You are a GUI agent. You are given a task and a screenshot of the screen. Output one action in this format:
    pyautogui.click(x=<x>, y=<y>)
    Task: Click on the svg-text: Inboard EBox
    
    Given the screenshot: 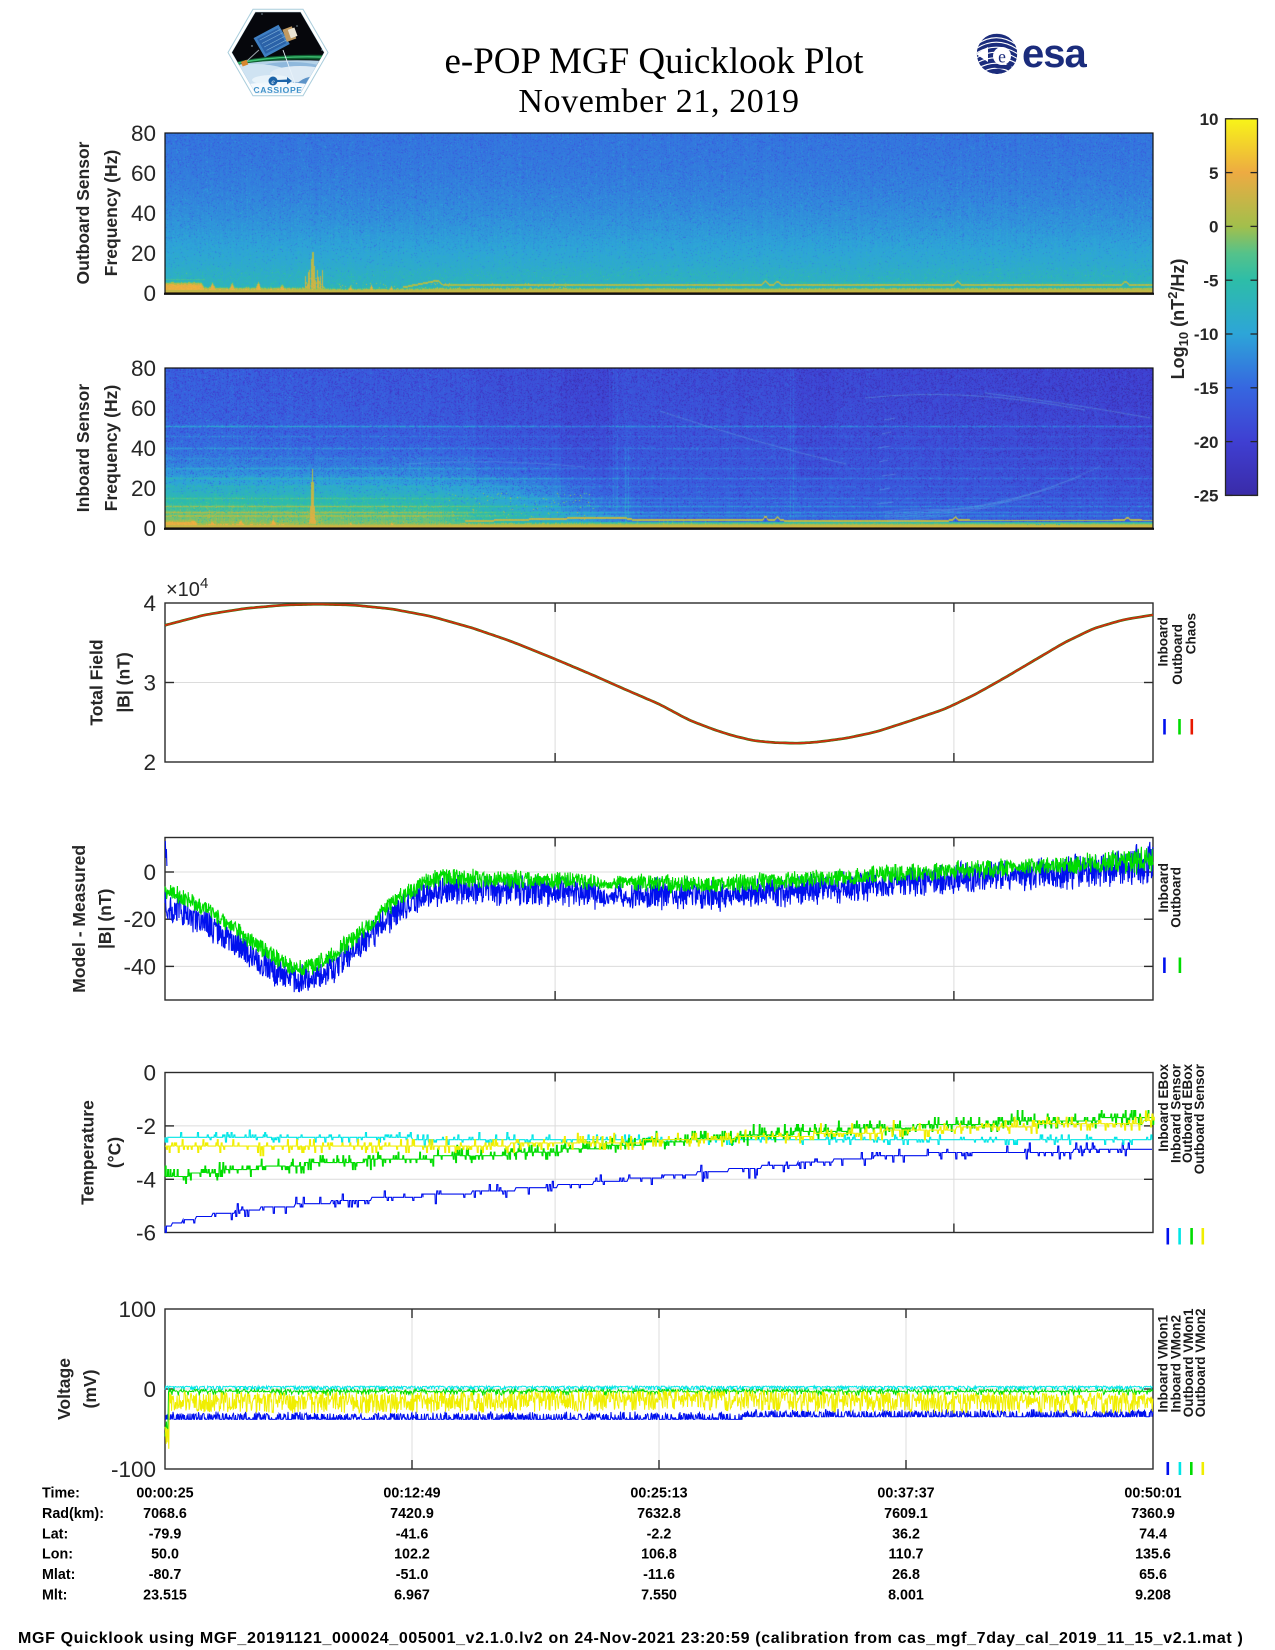 What is the action you would take?
    pyautogui.click(x=1163, y=1108)
    